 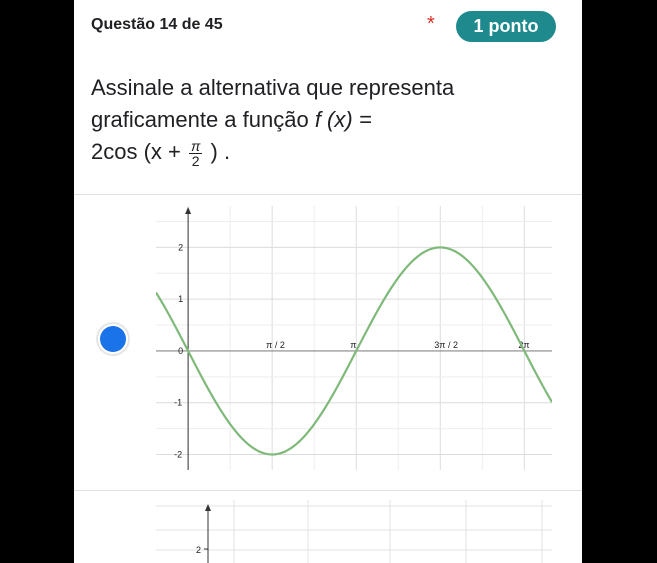 What do you see at coordinates (180, 351) in the screenshot?
I see `y-tick-label: 0` at bounding box center [180, 351].